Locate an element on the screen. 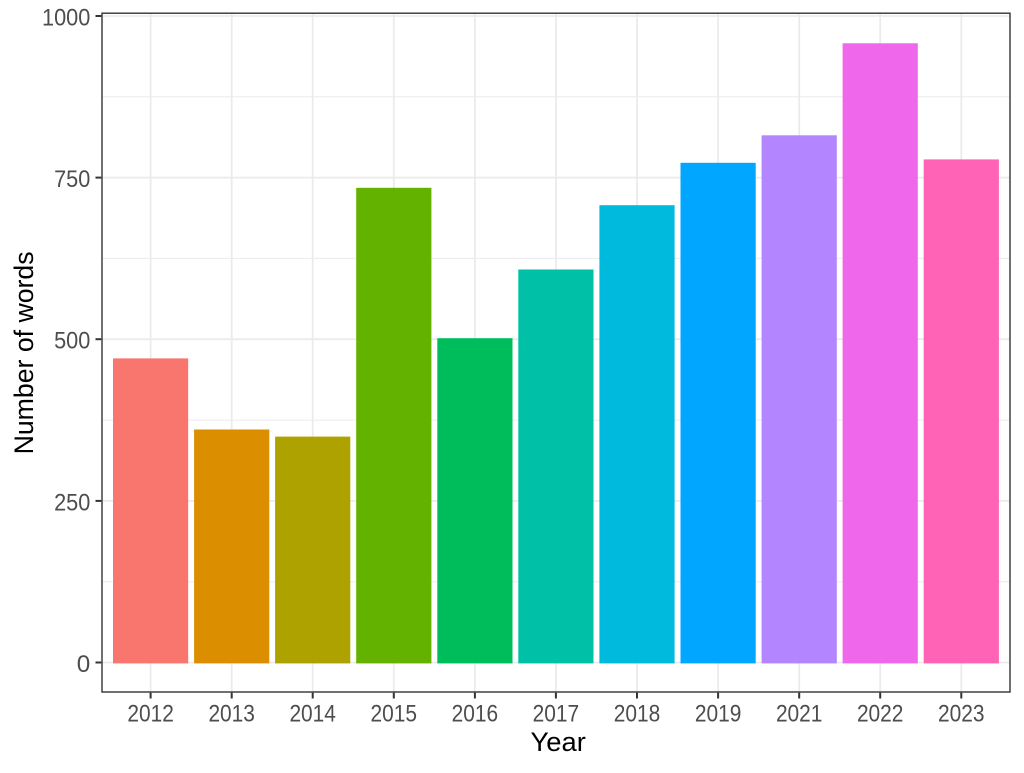 The height and width of the screenshot is (773, 1024). svg-text: 250 is located at coordinates (72, 503).